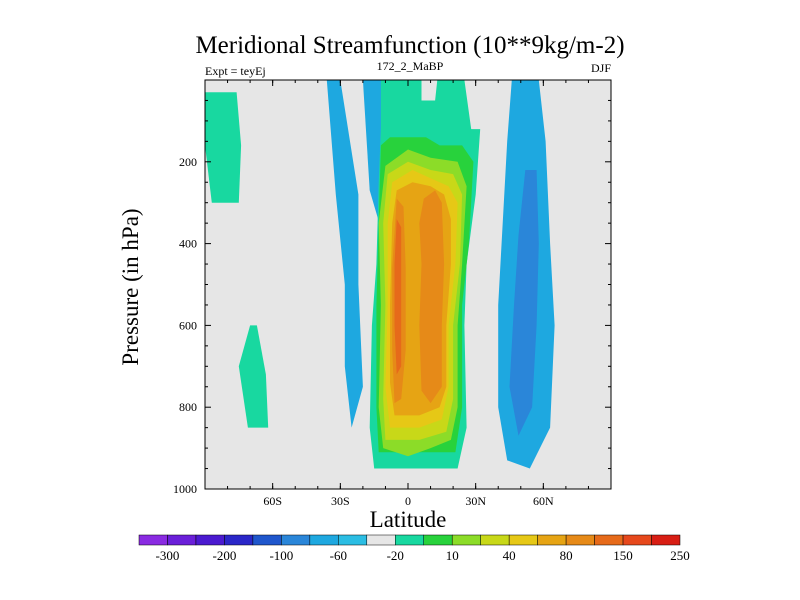 This screenshot has width=800, height=600. What do you see at coordinates (475, 501) in the screenshot?
I see `x-tick-label: 30N` at bounding box center [475, 501].